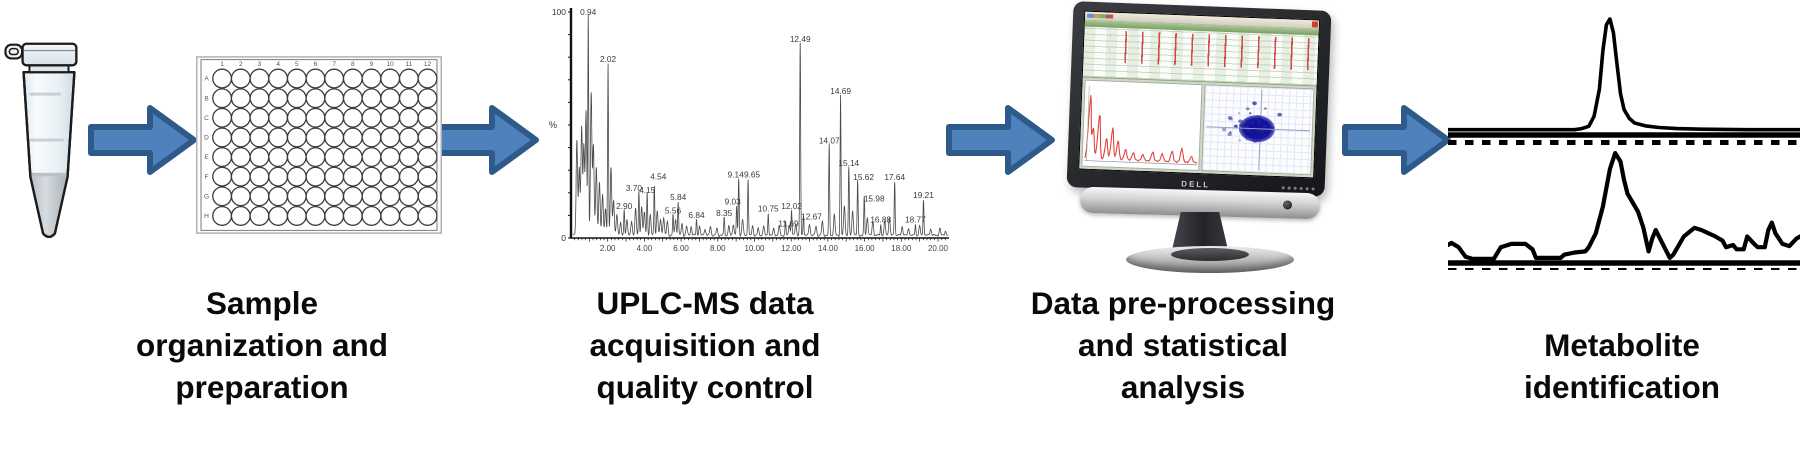  I want to click on svg-text: 12.00, so click(791, 248).